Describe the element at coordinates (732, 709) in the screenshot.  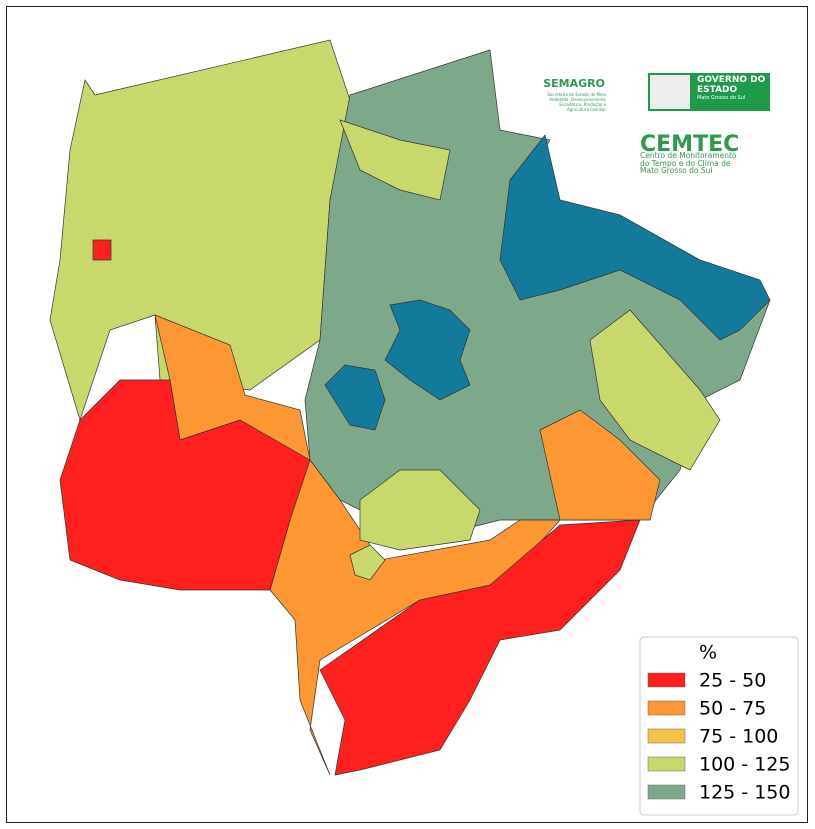
I see `legend-label: 50 - 75` at that location.